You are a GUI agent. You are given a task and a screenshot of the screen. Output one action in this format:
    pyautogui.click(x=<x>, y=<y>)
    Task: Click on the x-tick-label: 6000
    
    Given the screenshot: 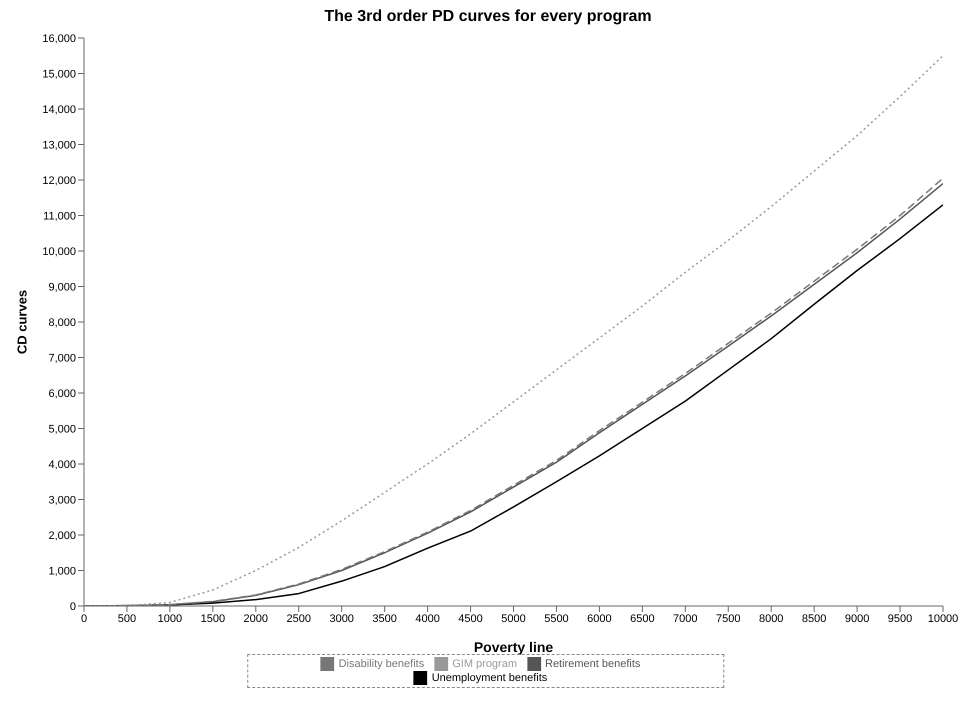 What is the action you would take?
    pyautogui.click(x=599, y=618)
    